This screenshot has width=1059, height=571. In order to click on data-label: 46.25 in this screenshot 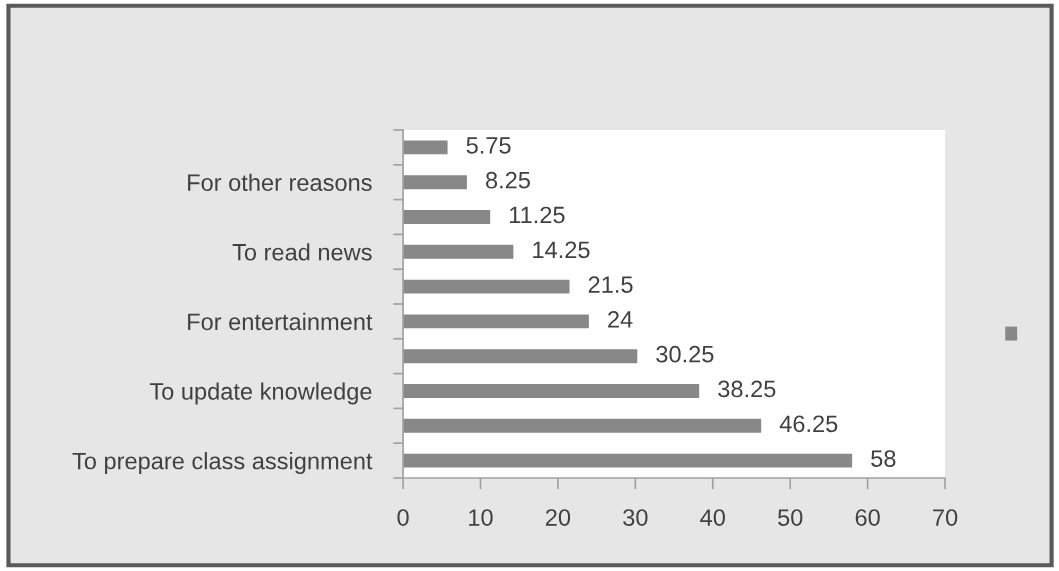, I will do `click(808, 424)`.